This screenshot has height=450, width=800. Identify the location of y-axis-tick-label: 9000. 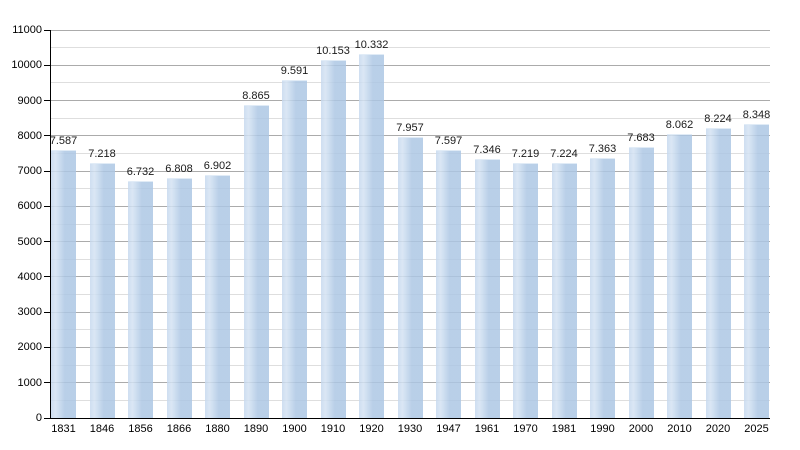
(29, 100).